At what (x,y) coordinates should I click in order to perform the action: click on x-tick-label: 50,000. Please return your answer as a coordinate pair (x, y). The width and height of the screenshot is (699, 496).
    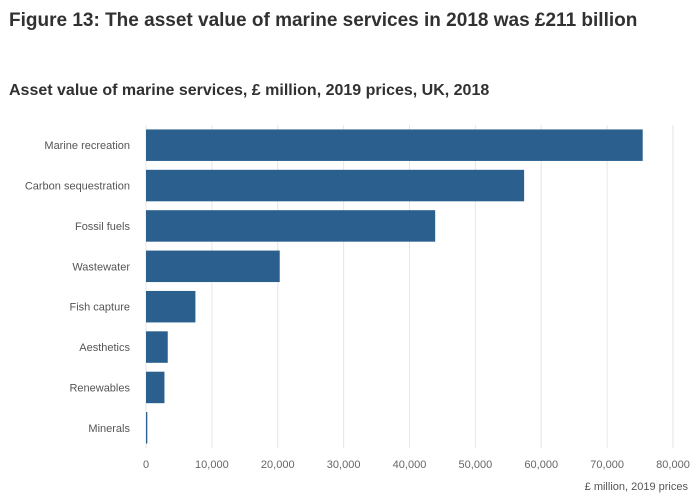
    Looking at the image, I should click on (476, 465).